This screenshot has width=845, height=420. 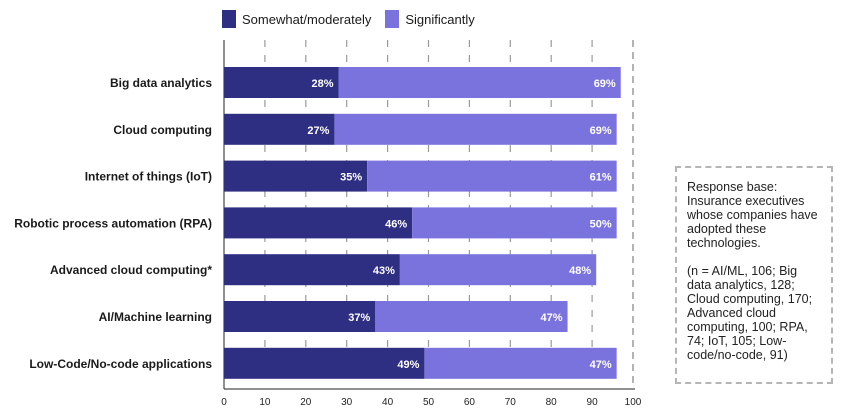 What do you see at coordinates (498, 270) in the screenshot?
I see `bar-significantly-advanced-cloud-computing` at bounding box center [498, 270].